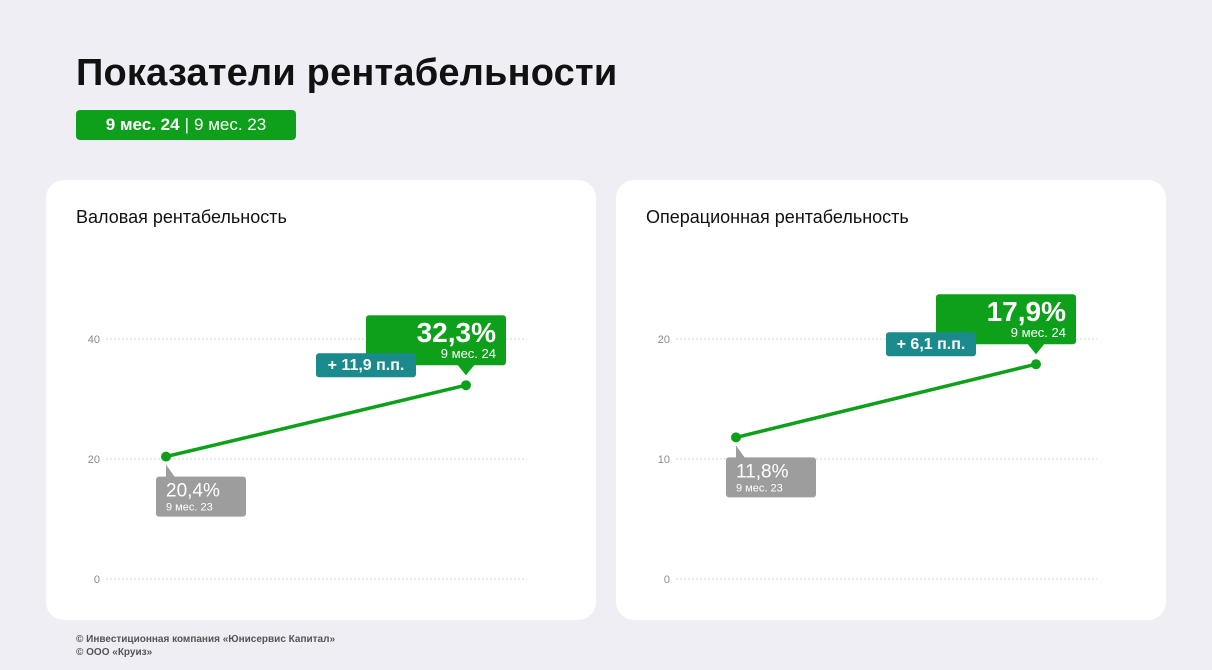 This screenshot has width=1212, height=670. What do you see at coordinates (230, 124) in the screenshot?
I see `period-previous: 9 мес. 23` at bounding box center [230, 124].